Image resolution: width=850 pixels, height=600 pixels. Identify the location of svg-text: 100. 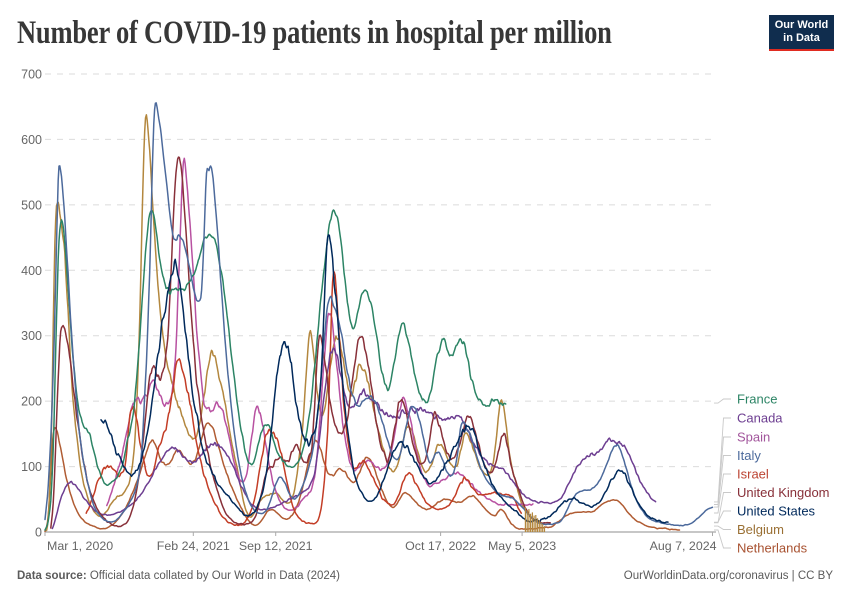
(31, 467).